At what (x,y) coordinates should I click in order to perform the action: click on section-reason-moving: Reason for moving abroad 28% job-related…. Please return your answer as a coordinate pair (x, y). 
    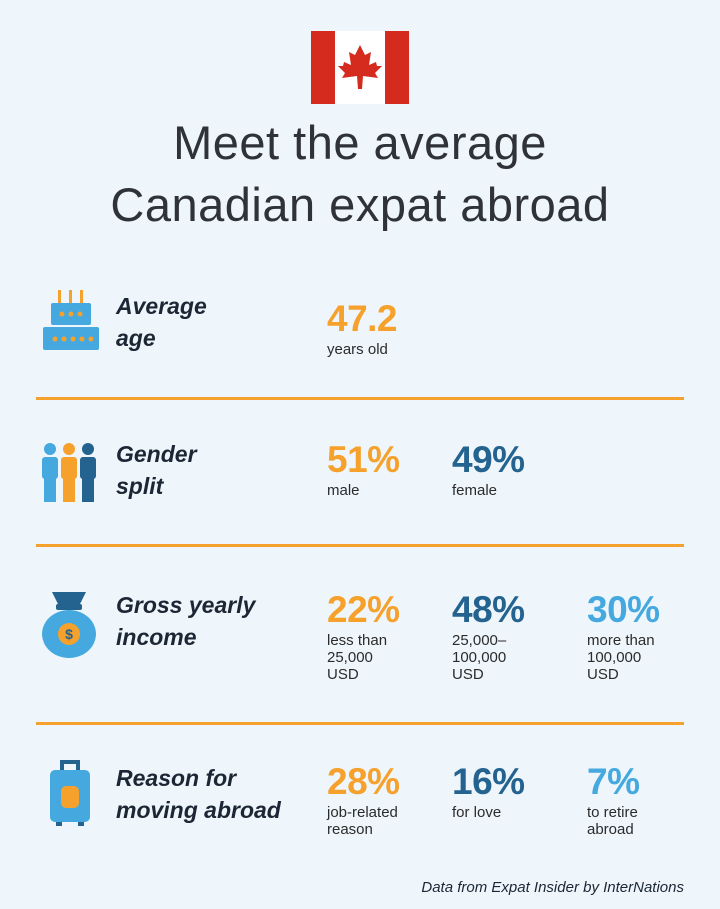
    Looking at the image, I should click on (360, 808).